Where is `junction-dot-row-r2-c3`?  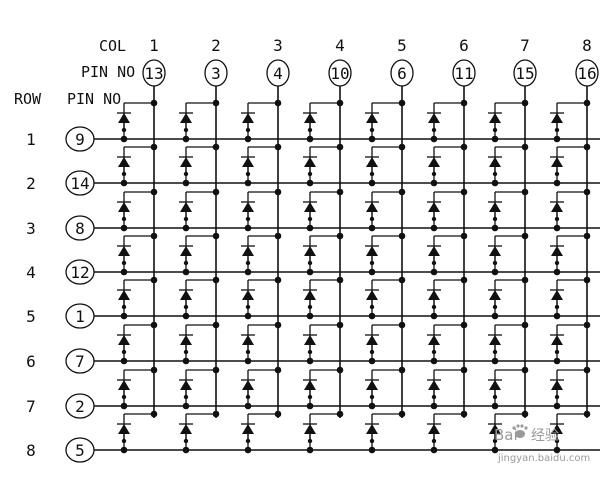 junction-dot-row-r2-c3 is located at coordinates (248, 183).